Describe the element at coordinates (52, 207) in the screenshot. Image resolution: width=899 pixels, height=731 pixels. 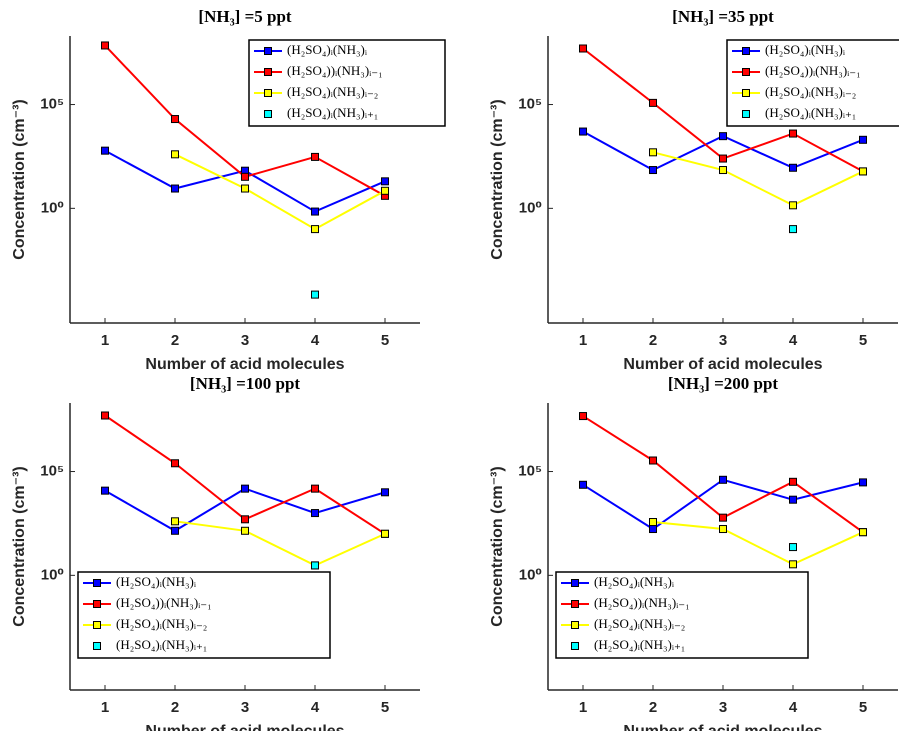
I see `y-tick-label: 10⁰` at that location.